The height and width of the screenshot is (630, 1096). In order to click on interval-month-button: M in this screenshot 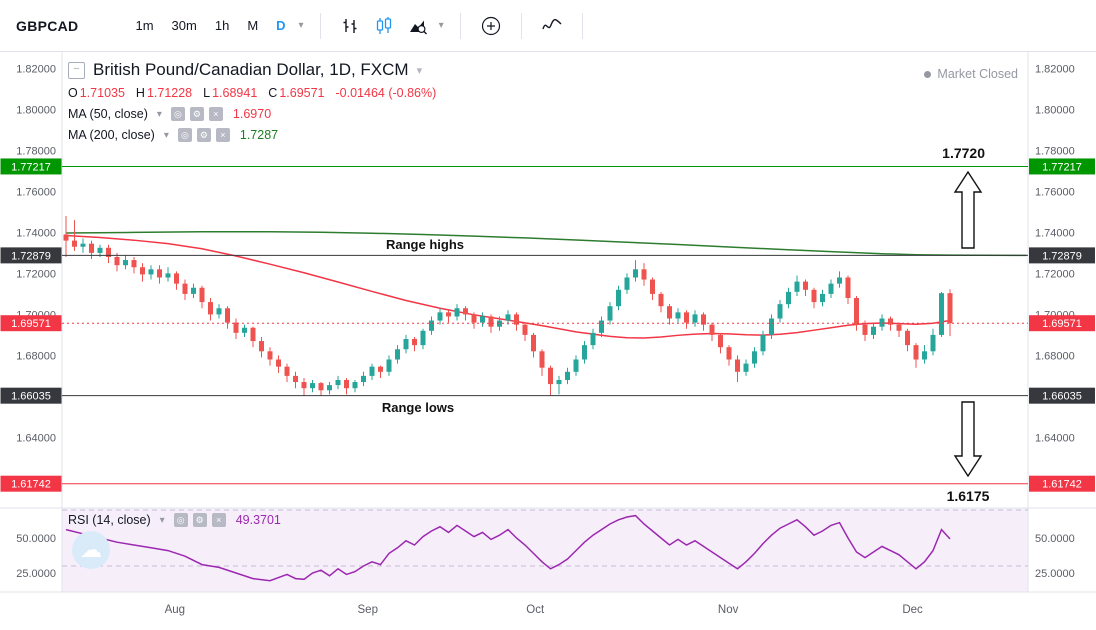, I will do `click(252, 25)`.